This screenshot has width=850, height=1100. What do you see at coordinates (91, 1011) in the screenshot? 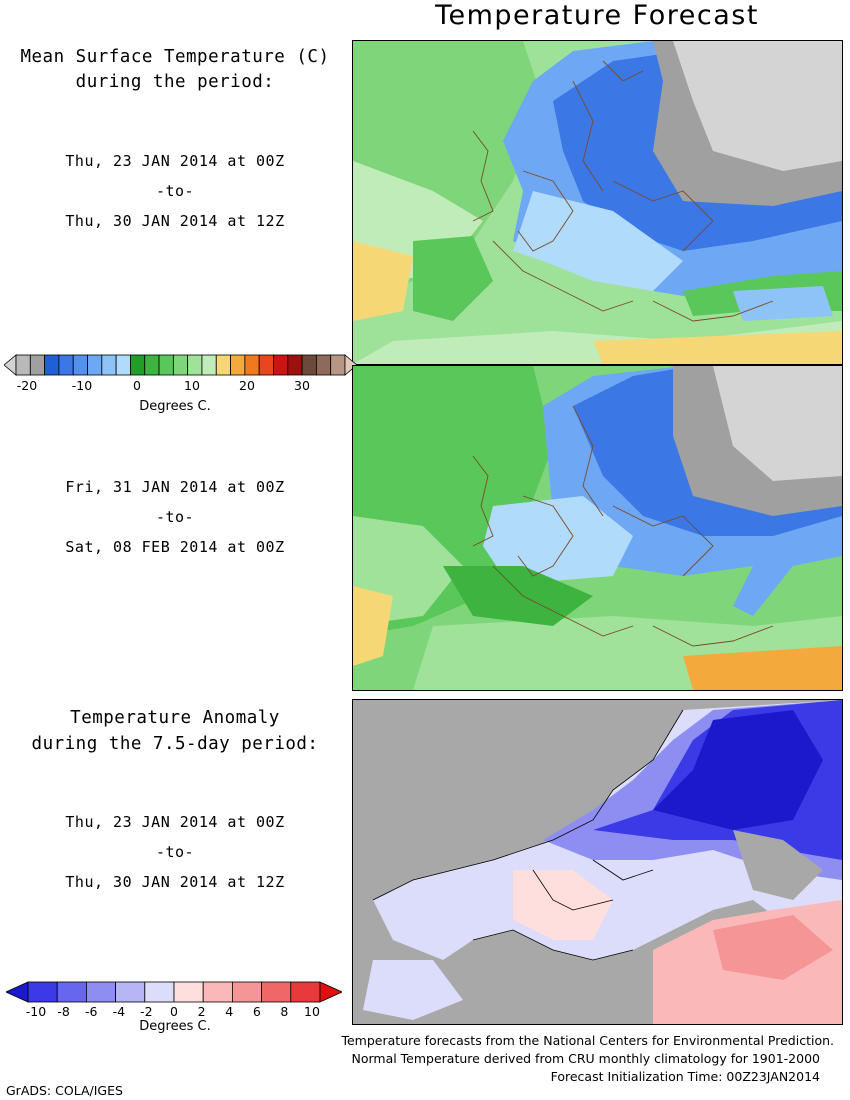
I see `scale-tick-label: -6` at bounding box center [91, 1011].